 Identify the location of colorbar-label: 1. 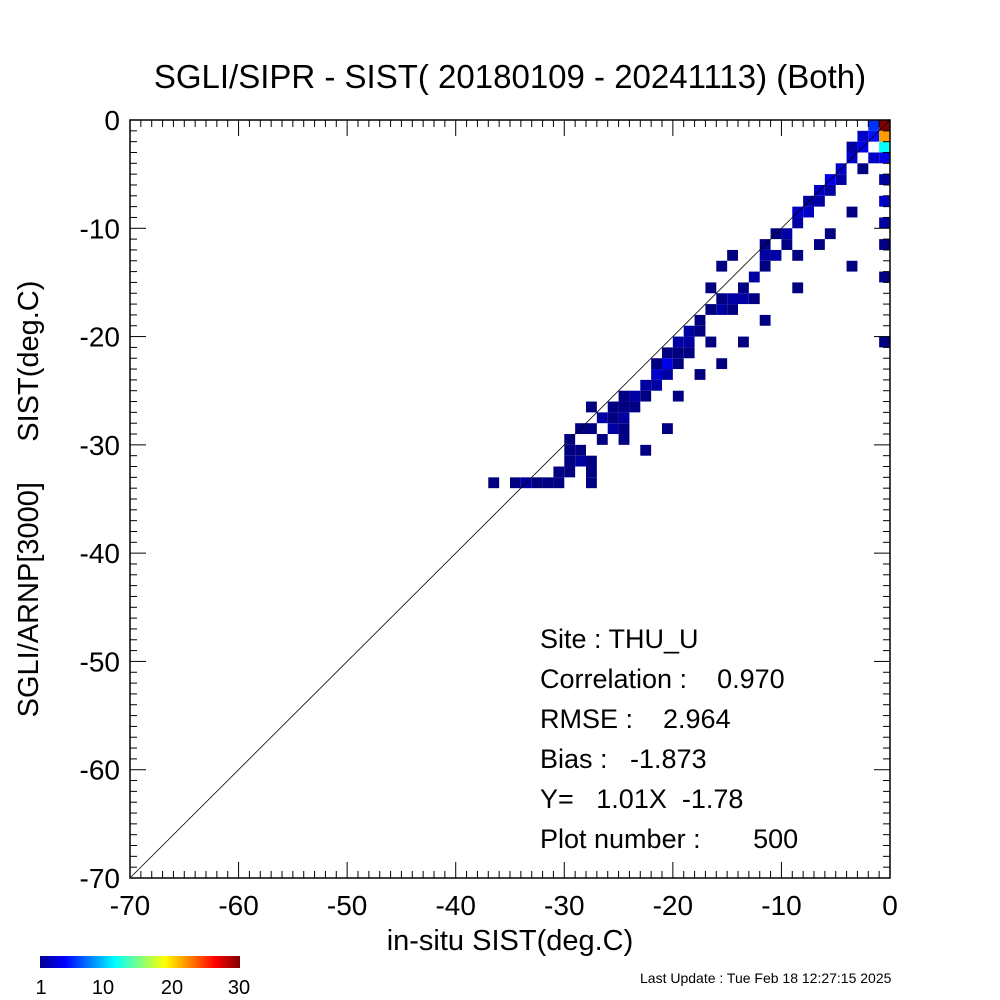
(40, 988).